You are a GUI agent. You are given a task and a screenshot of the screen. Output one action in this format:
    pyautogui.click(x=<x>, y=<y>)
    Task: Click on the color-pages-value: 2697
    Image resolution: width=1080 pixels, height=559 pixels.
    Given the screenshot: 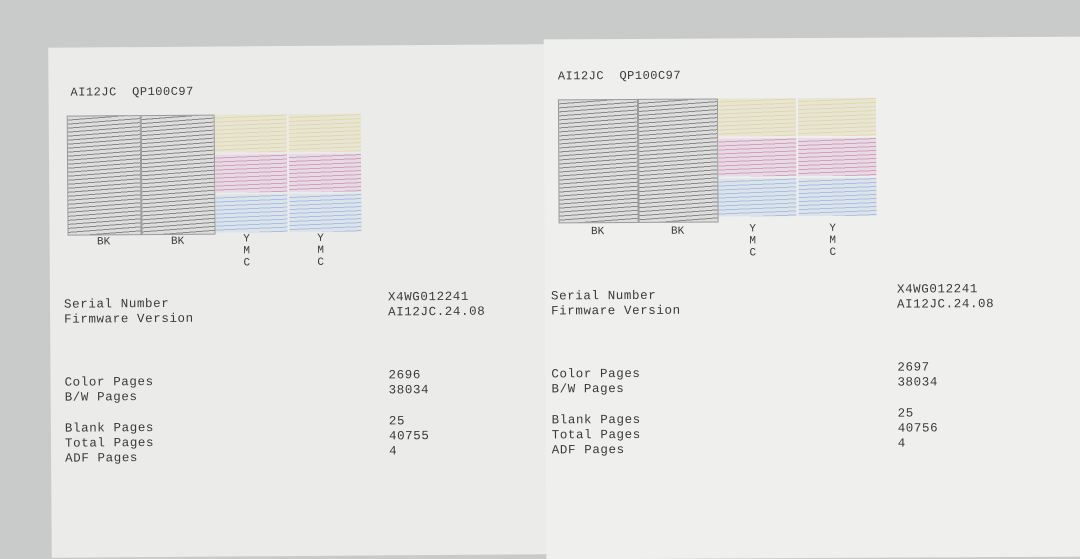 What is the action you would take?
    pyautogui.click(x=913, y=367)
    